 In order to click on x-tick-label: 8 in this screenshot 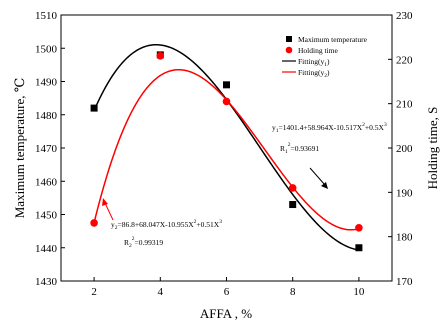, I will do `click(293, 292)`.